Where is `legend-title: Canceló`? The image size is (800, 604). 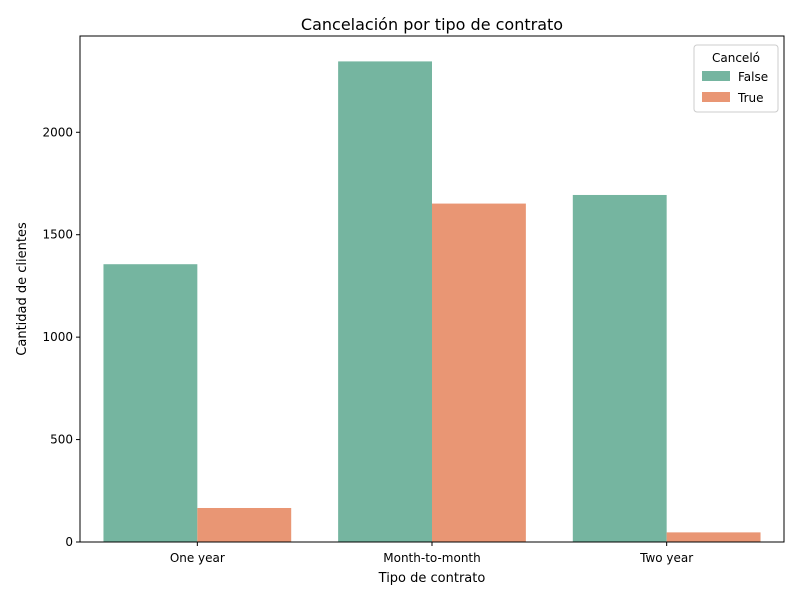
legend-title: Canceló is located at coordinates (736, 58).